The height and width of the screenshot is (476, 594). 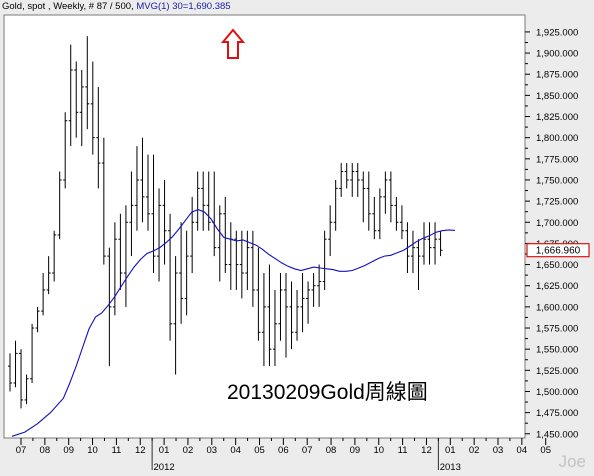 I want to click on y-tick-label: 1,625.000, so click(x=557, y=286).